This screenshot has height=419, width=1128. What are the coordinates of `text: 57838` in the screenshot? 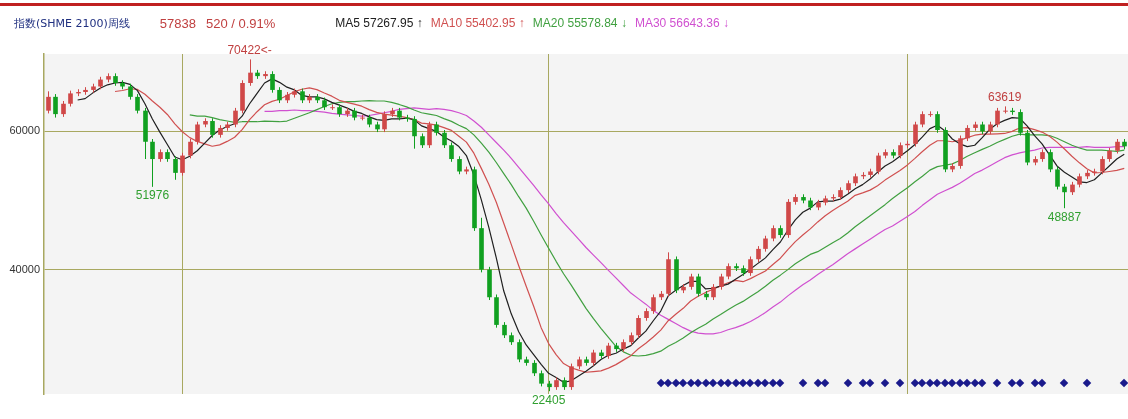 It's located at (177, 23).